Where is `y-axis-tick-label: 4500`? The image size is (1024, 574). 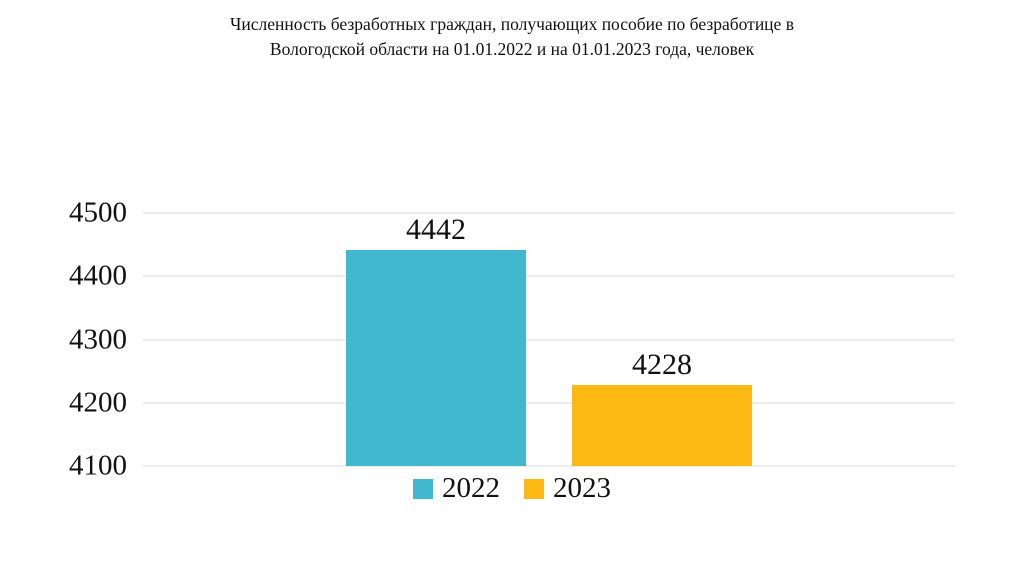 y-axis-tick-label: 4500 is located at coordinates (98, 212).